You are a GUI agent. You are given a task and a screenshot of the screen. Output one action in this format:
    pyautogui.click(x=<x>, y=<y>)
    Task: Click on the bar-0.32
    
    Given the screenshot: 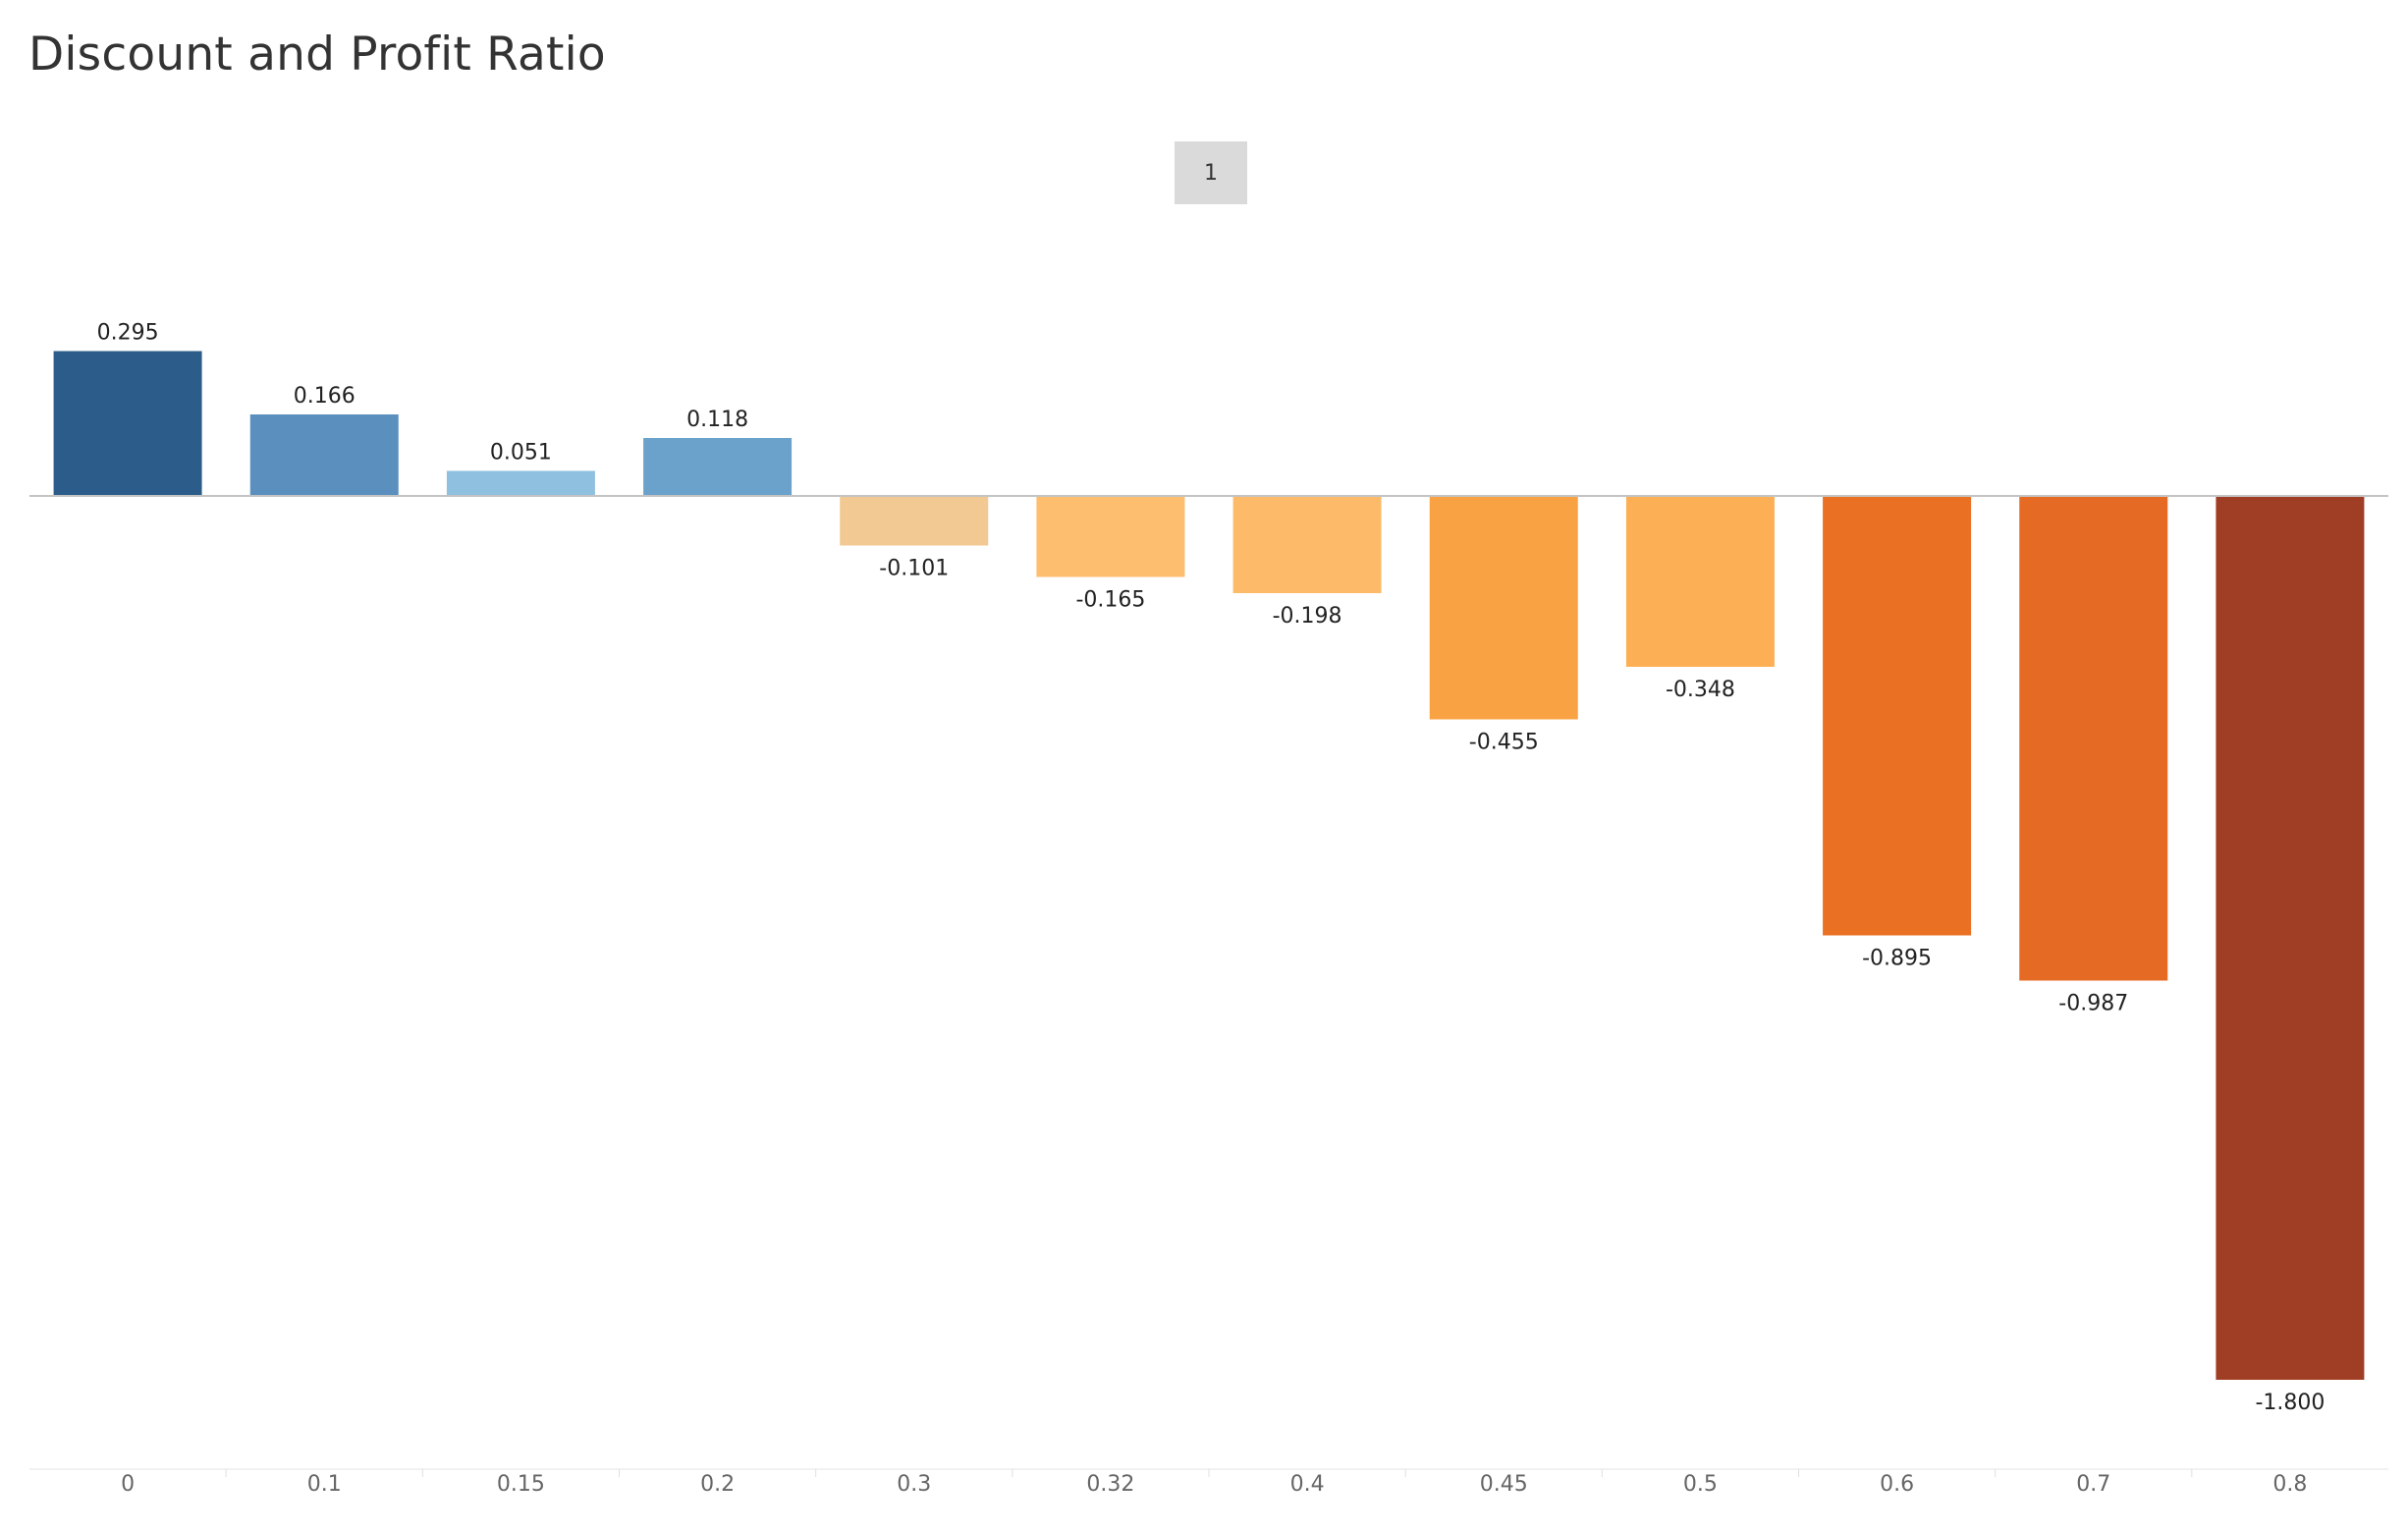 What is the action you would take?
    pyautogui.click(x=1111, y=536)
    